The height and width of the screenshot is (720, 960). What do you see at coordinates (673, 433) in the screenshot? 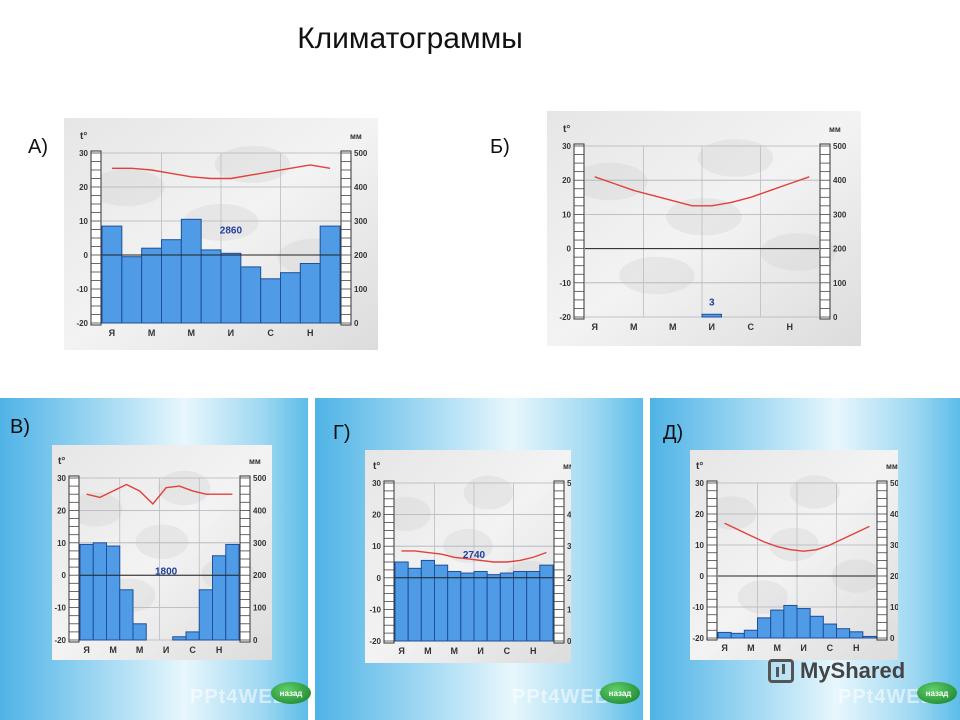
I see `label-d: Д)` at bounding box center [673, 433].